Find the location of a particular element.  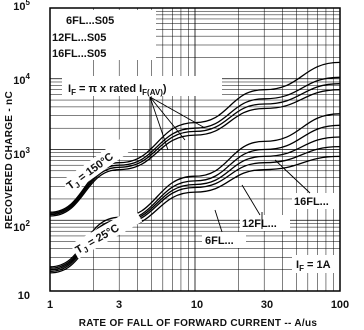

label-16fl-box is located at coordinates (316, 201).